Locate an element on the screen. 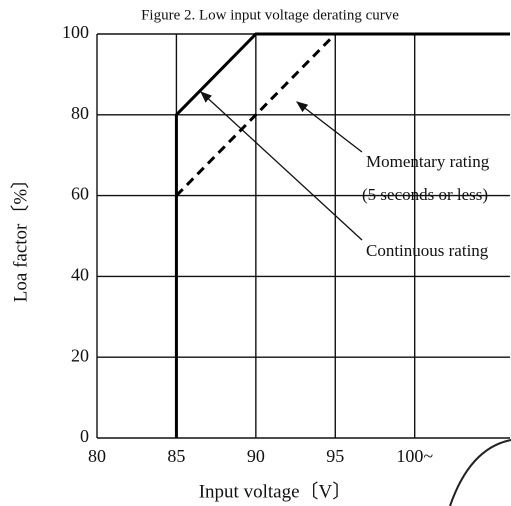 This screenshot has width=511, height=506. x-tick-label: 85 is located at coordinates (176, 456).